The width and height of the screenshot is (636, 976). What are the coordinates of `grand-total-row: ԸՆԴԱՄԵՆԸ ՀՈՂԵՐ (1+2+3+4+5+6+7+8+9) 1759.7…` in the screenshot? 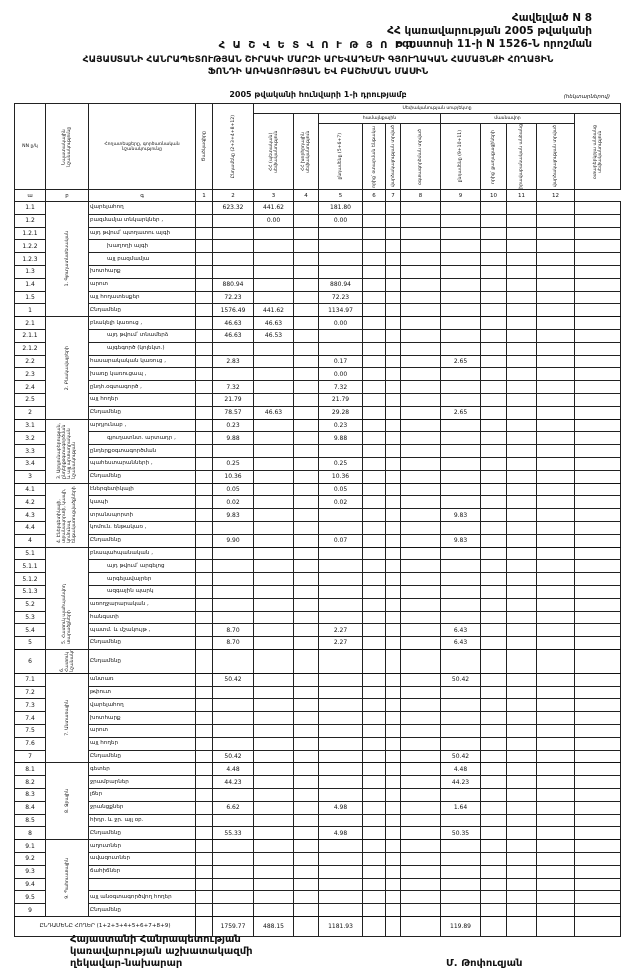 It's located at (318, 927).